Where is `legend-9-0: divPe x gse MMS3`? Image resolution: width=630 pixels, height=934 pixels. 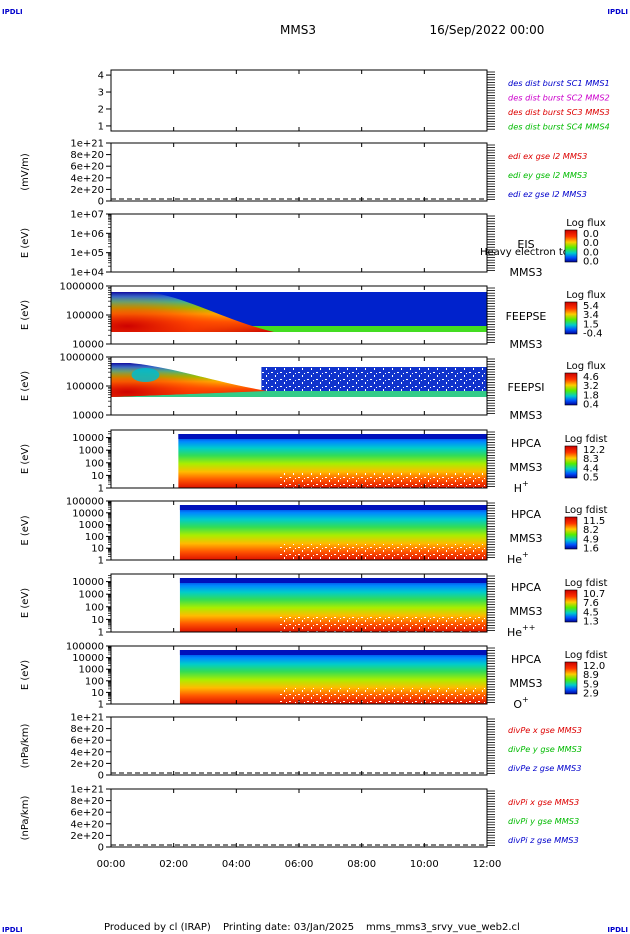
legend-9-0: divPe x gse MMS3 is located at coordinates (545, 730).